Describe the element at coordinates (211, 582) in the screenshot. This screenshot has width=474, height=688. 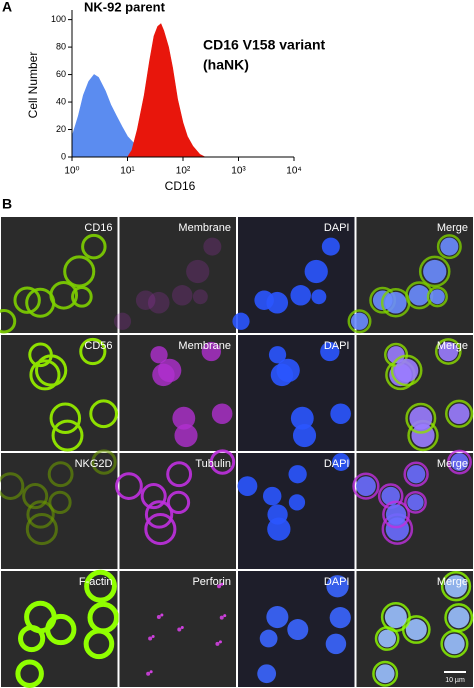
I see `channel-label: Perforin` at that location.